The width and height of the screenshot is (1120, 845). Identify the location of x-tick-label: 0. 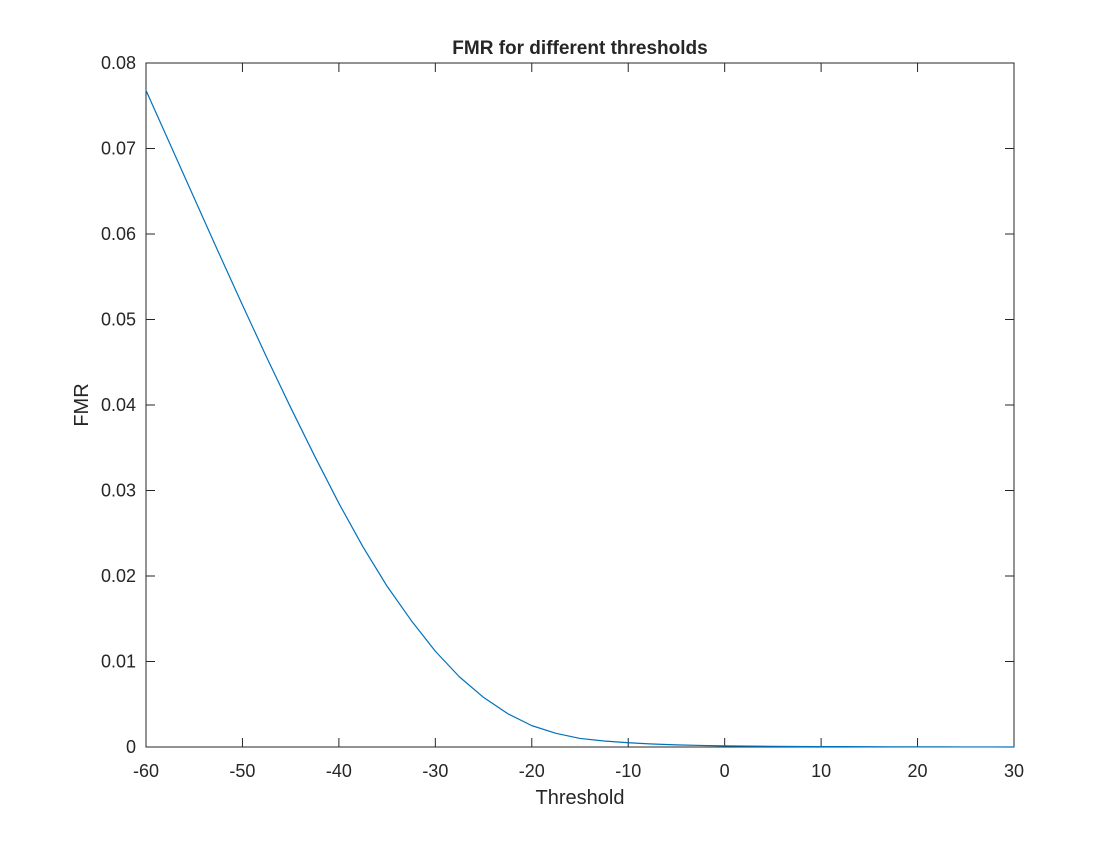
(725, 771).